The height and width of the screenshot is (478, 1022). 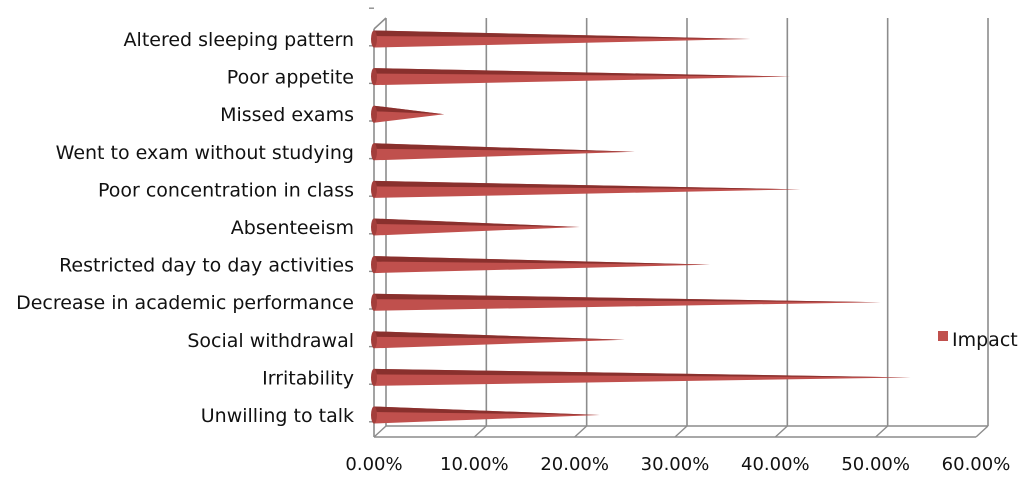 What do you see at coordinates (976, 464) in the screenshot?
I see `x-tick-label: 60.00%` at bounding box center [976, 464].